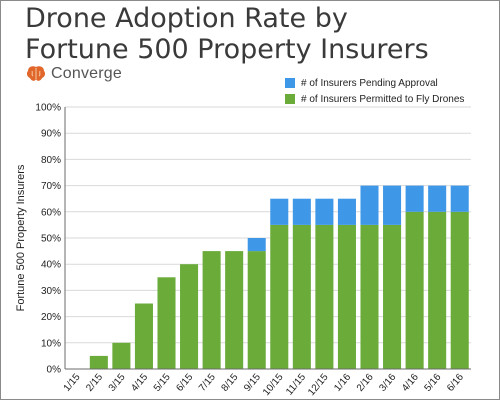 Image resolution: width=500 pixels, height=400 pixels. What do you see at coordinates (51, 317) in the screenshot?
I see `y-tick-label: 20%` at bounding box center [51, 317].